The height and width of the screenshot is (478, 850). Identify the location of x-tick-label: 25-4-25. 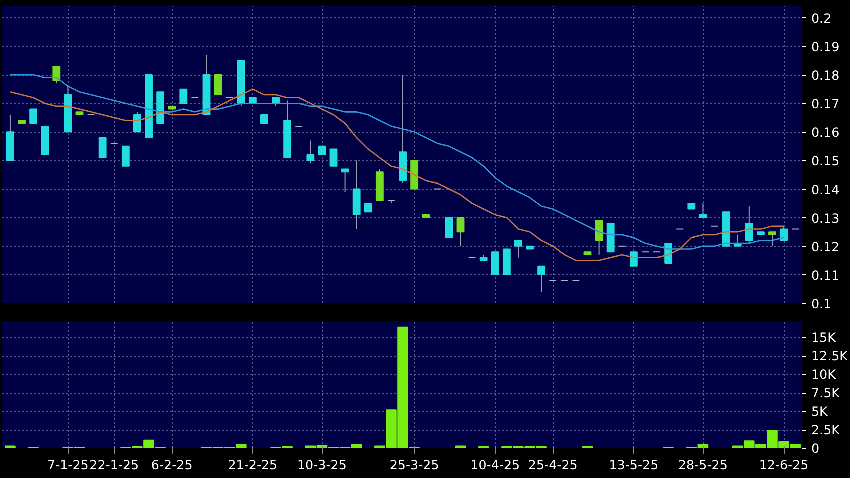
(553, 465).